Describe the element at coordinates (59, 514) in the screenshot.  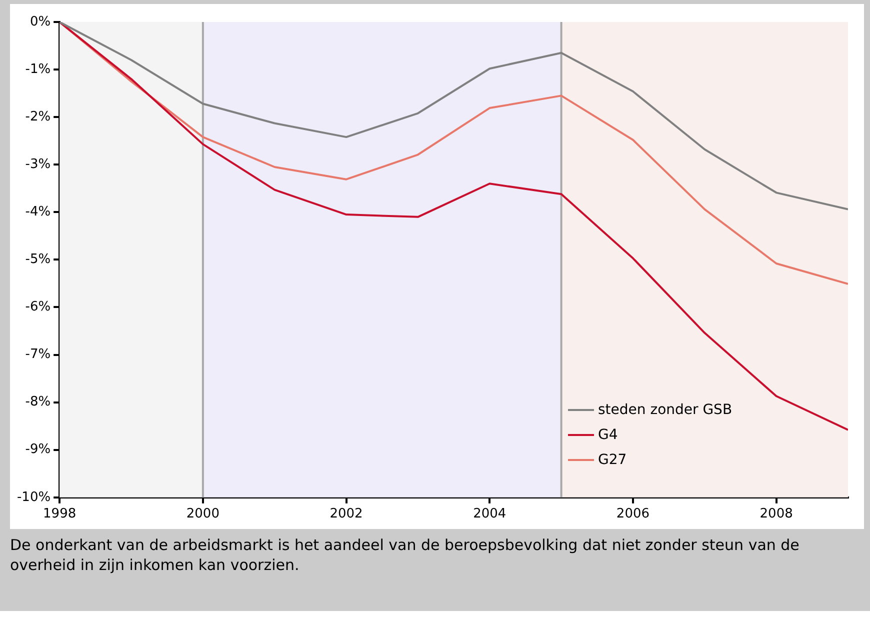
I see `x-tick-label: 1998` at that location.